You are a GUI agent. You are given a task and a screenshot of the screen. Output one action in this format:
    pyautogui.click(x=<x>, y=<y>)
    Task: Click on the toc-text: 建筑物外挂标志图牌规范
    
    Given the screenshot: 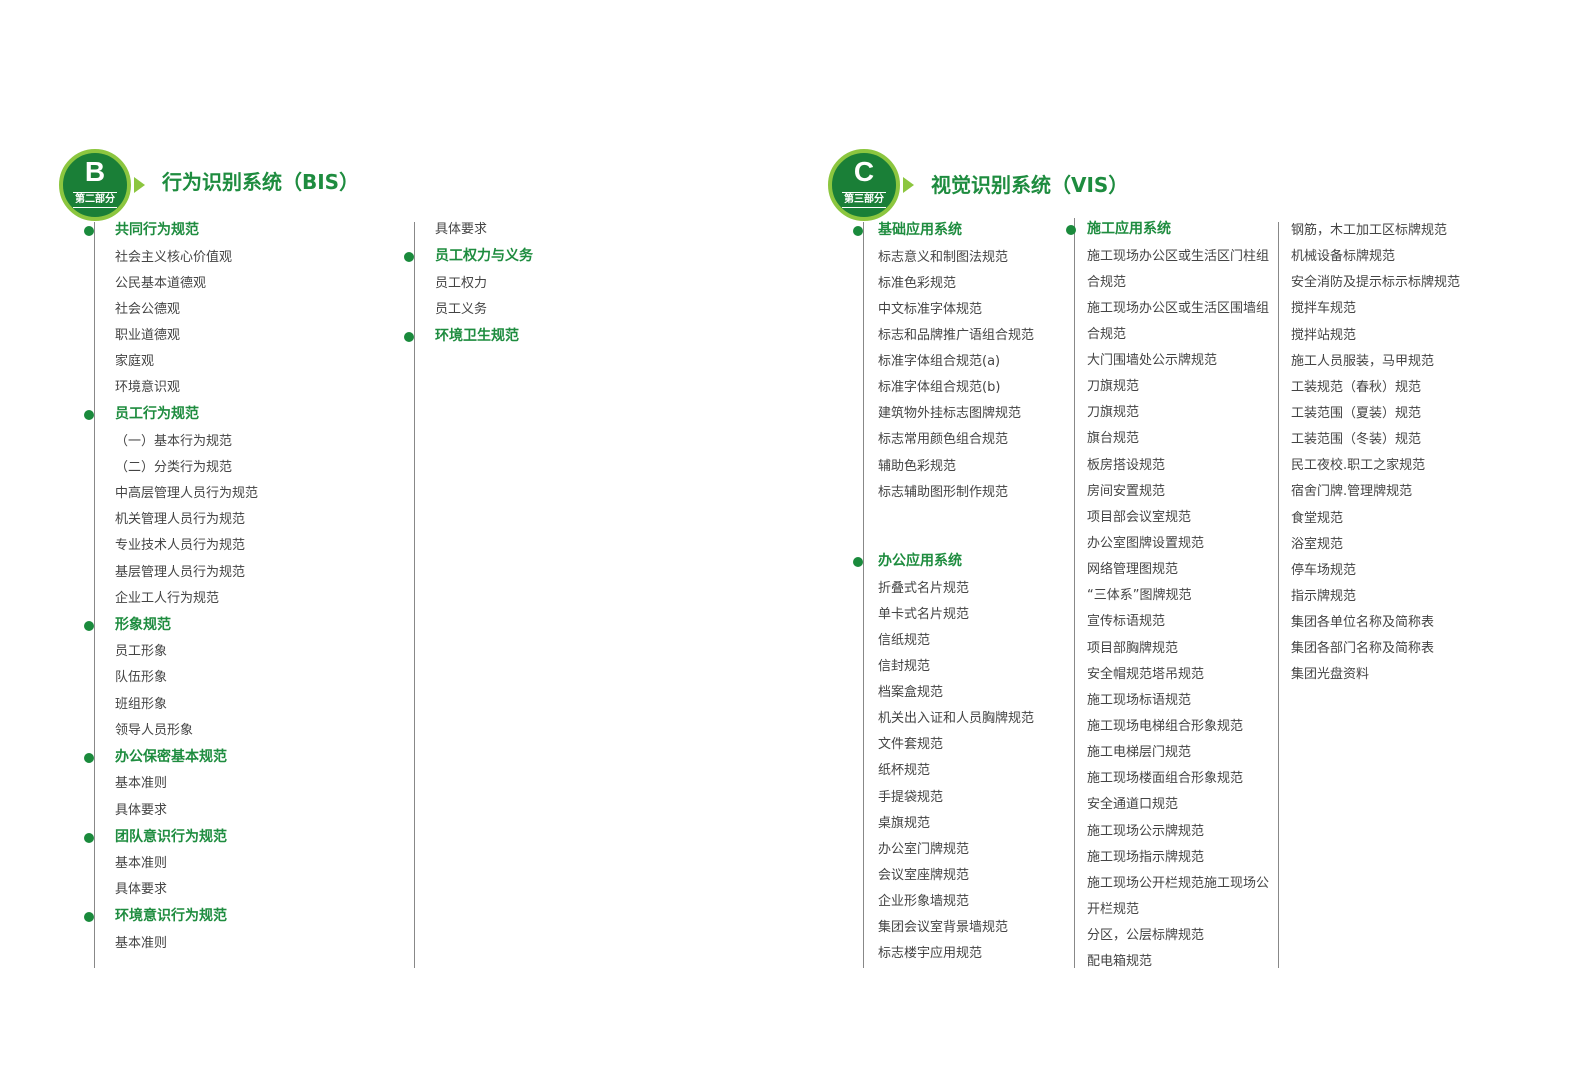 What is the action you would take?
    pyautogui.click(x=950, y=414)
    